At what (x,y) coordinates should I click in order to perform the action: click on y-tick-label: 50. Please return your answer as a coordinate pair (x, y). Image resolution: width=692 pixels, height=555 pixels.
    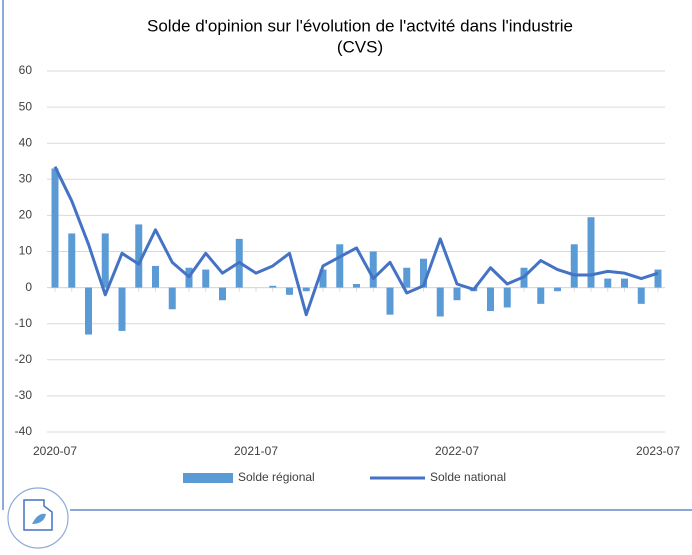
    Looking at the image, I should click on (26, 106).